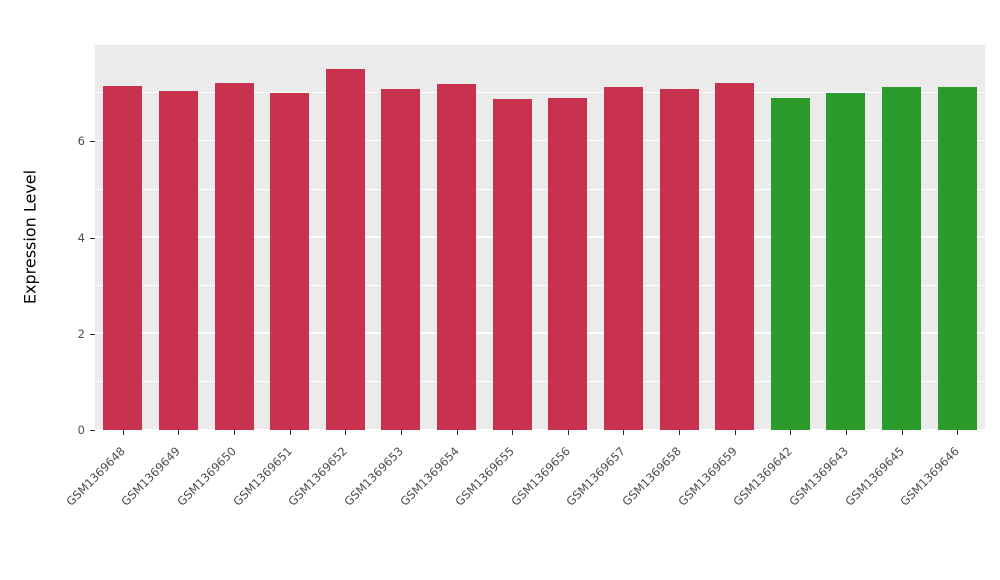 This screenshot has width=1000, height=580. I want to click on x-tick-label: GSM1369656, so click(540, 476).